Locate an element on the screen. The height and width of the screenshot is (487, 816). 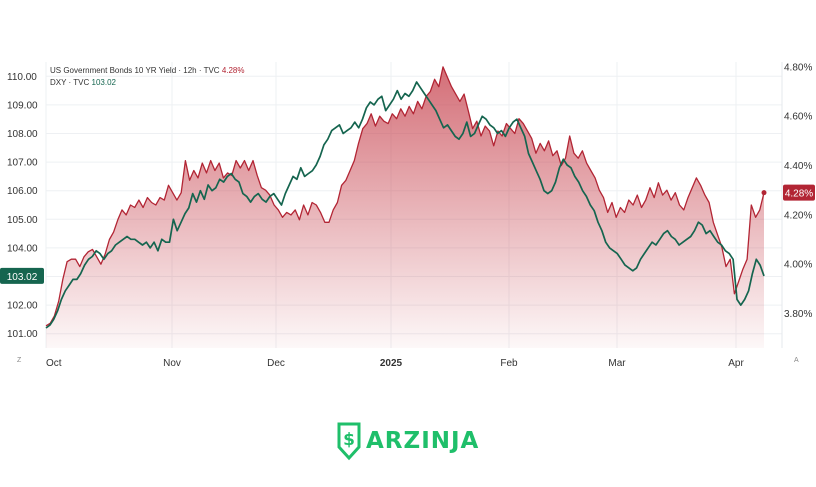
left-tick-label-1: 102.00 is located at coordinates (22, 306).